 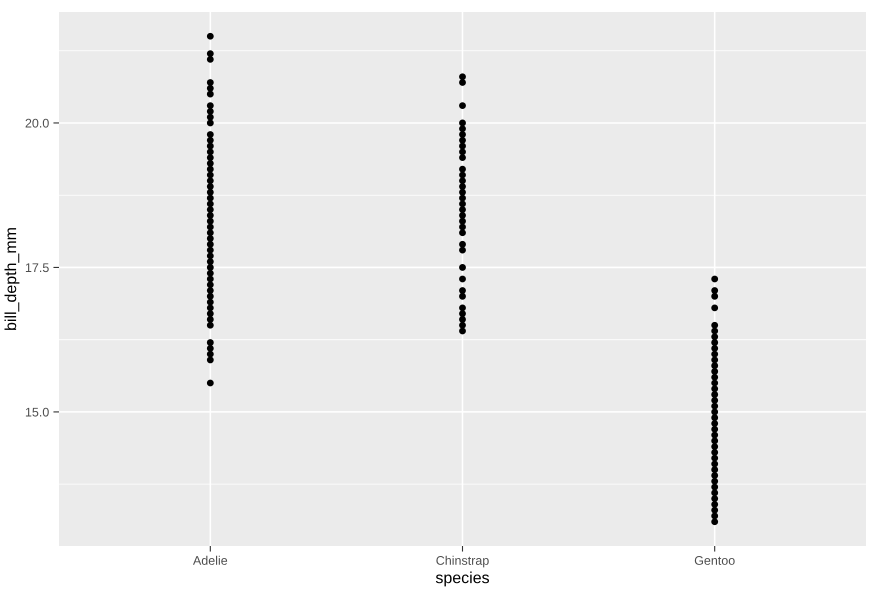 What do you see at coordinates (37, 412) in the screenshot?
I see `y-tick-label: 15.0` at bounding box center [37, 412].